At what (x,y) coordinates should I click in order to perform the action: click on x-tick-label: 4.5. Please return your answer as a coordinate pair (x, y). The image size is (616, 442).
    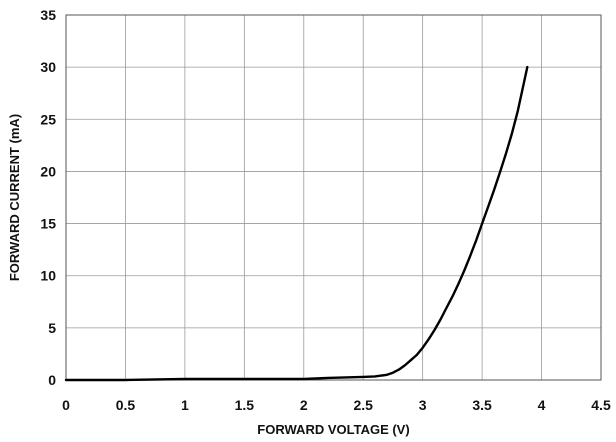
    Looking at the image, I should click on (601, 405).